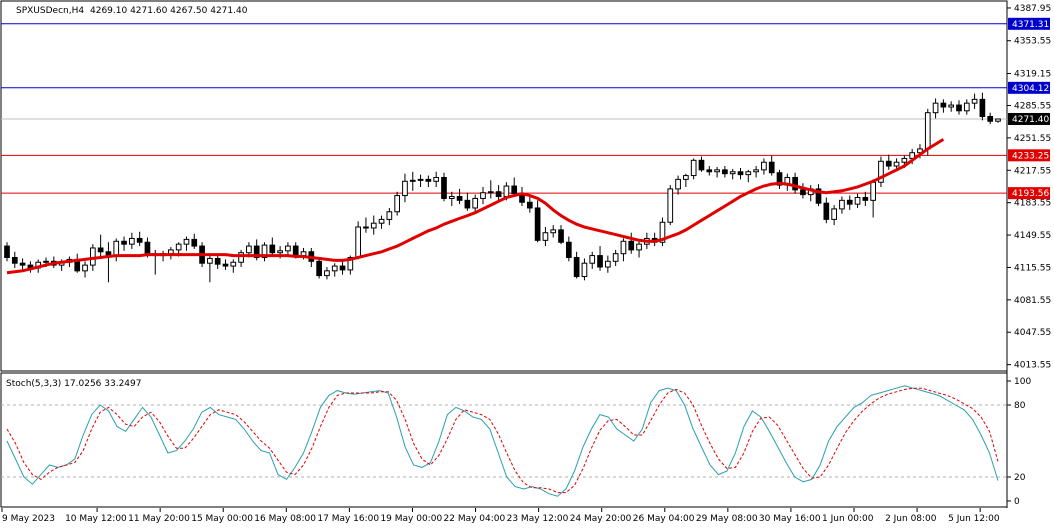 The width and height of the screenshot is (1054, 532). What do you see at coordinates (1032, 301) in the screenshot?
I see `price-tick-label: 4081.55` at bounding box center [1032, 301].